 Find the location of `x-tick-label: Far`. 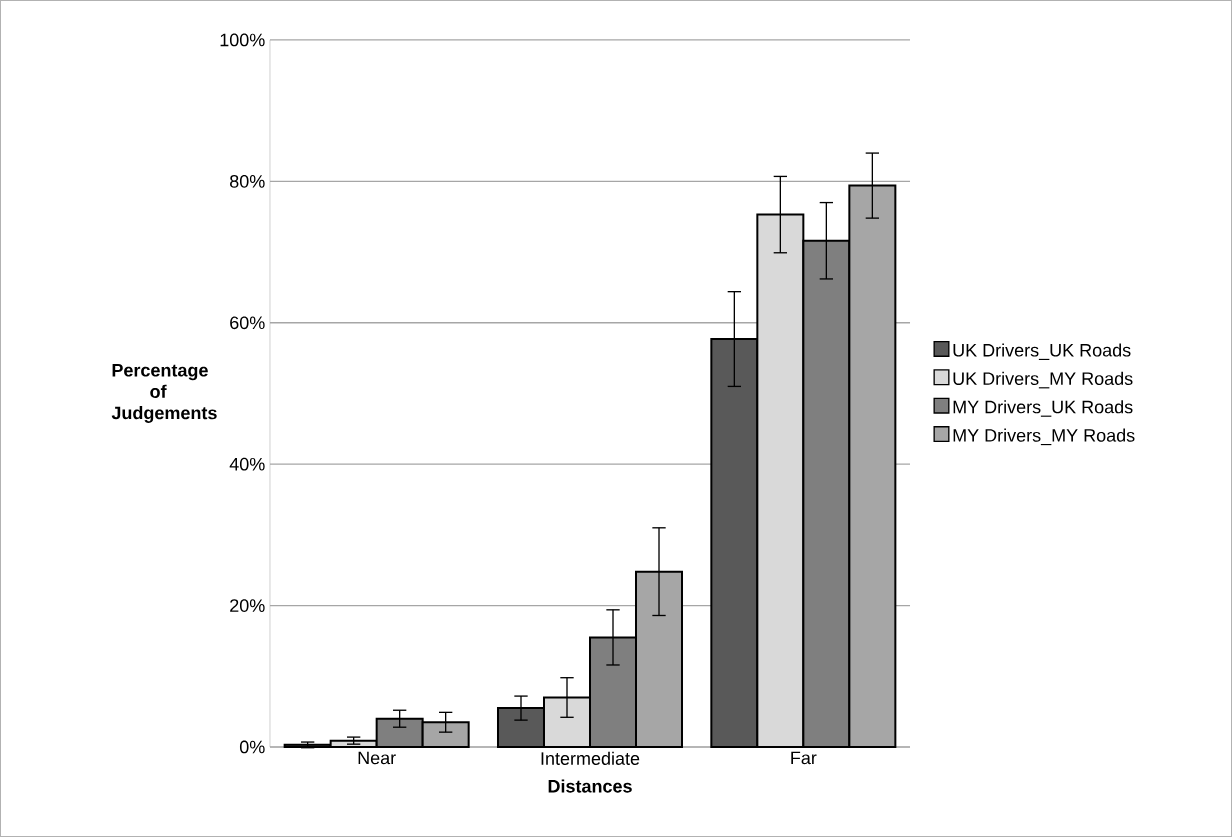

x-tick-label: Far is located at coordinates (804, 758).